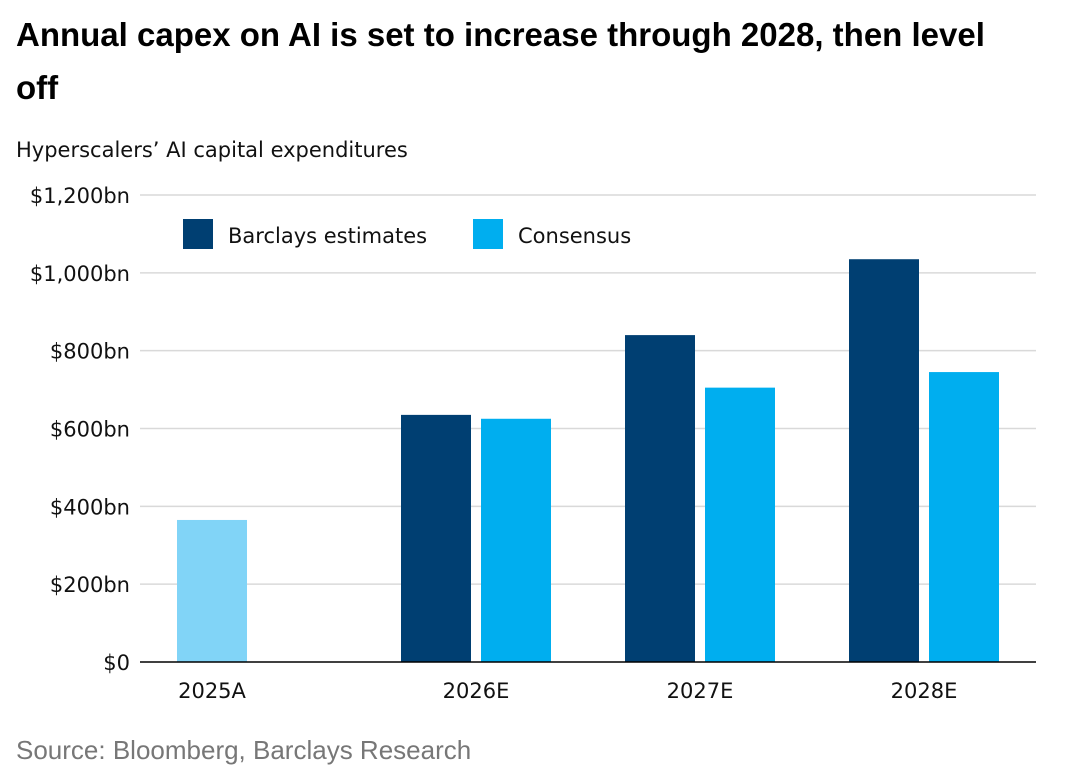  I want to click on bar-barclays-2026E, so click(436, 538).